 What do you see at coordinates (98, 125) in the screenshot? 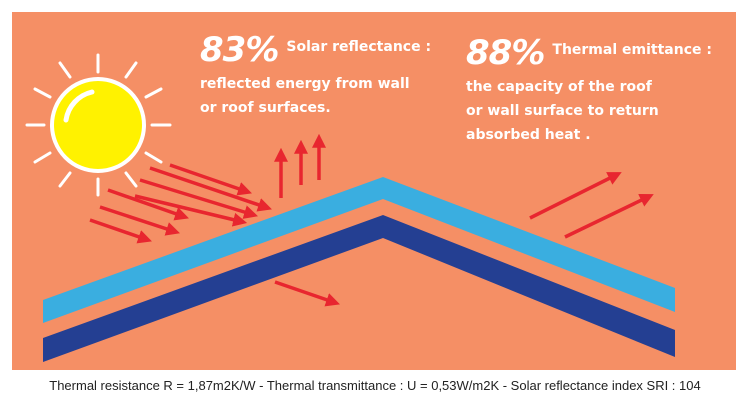
I see `sun-icon` at bounding box center [98, 125].